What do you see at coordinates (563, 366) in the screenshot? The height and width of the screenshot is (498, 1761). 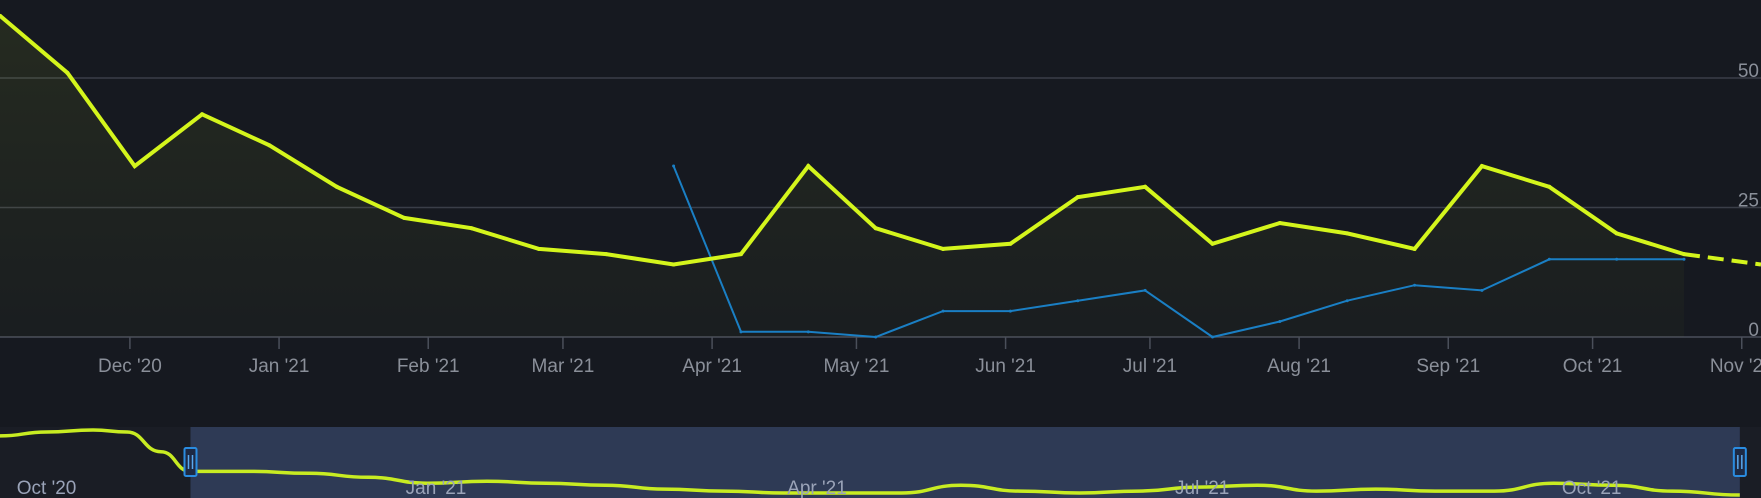 I see `x-tick-label: Mar '21` at bounding box center [563, 366].